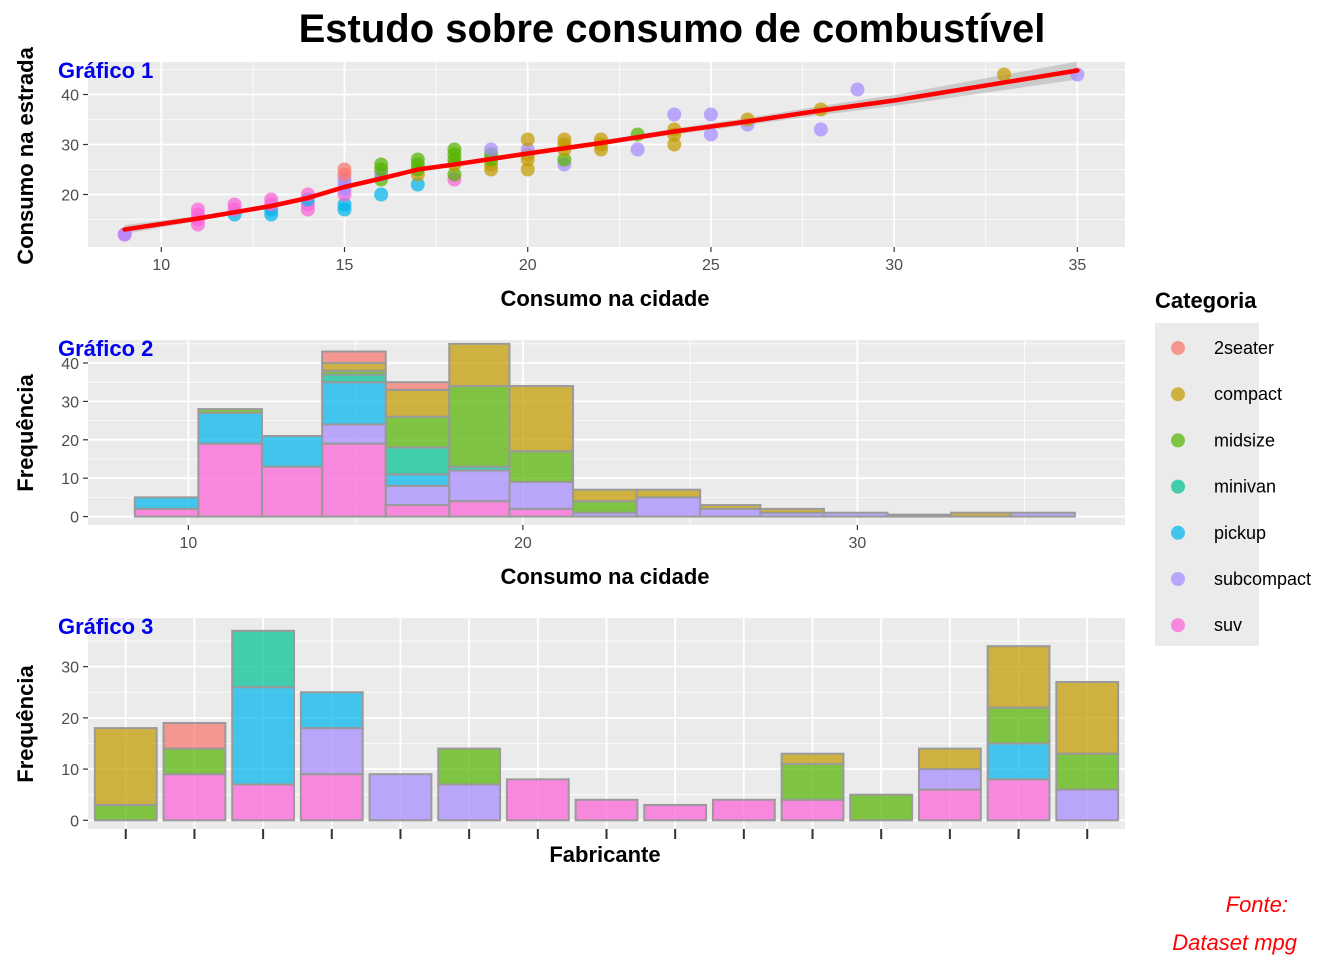 The height and width of the screenshot is (960, 1344). Describe the element at coordinates (575, 749) in the screenshot. I see `panel-3-ticks: 0 10 20 30` at that location.